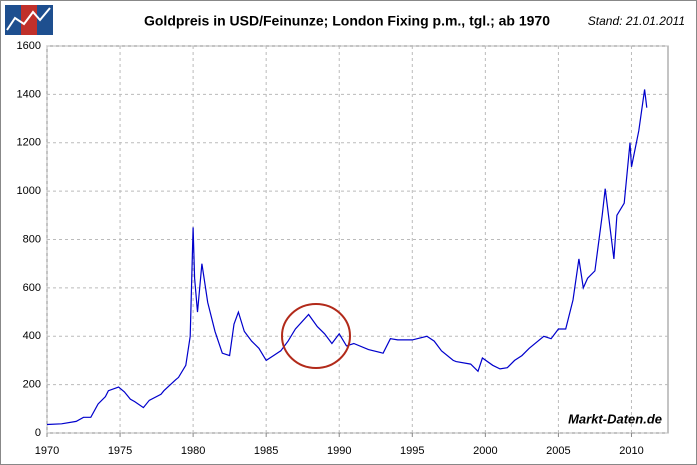  I want to click on y-tick-label: 400, so click(32, 336).